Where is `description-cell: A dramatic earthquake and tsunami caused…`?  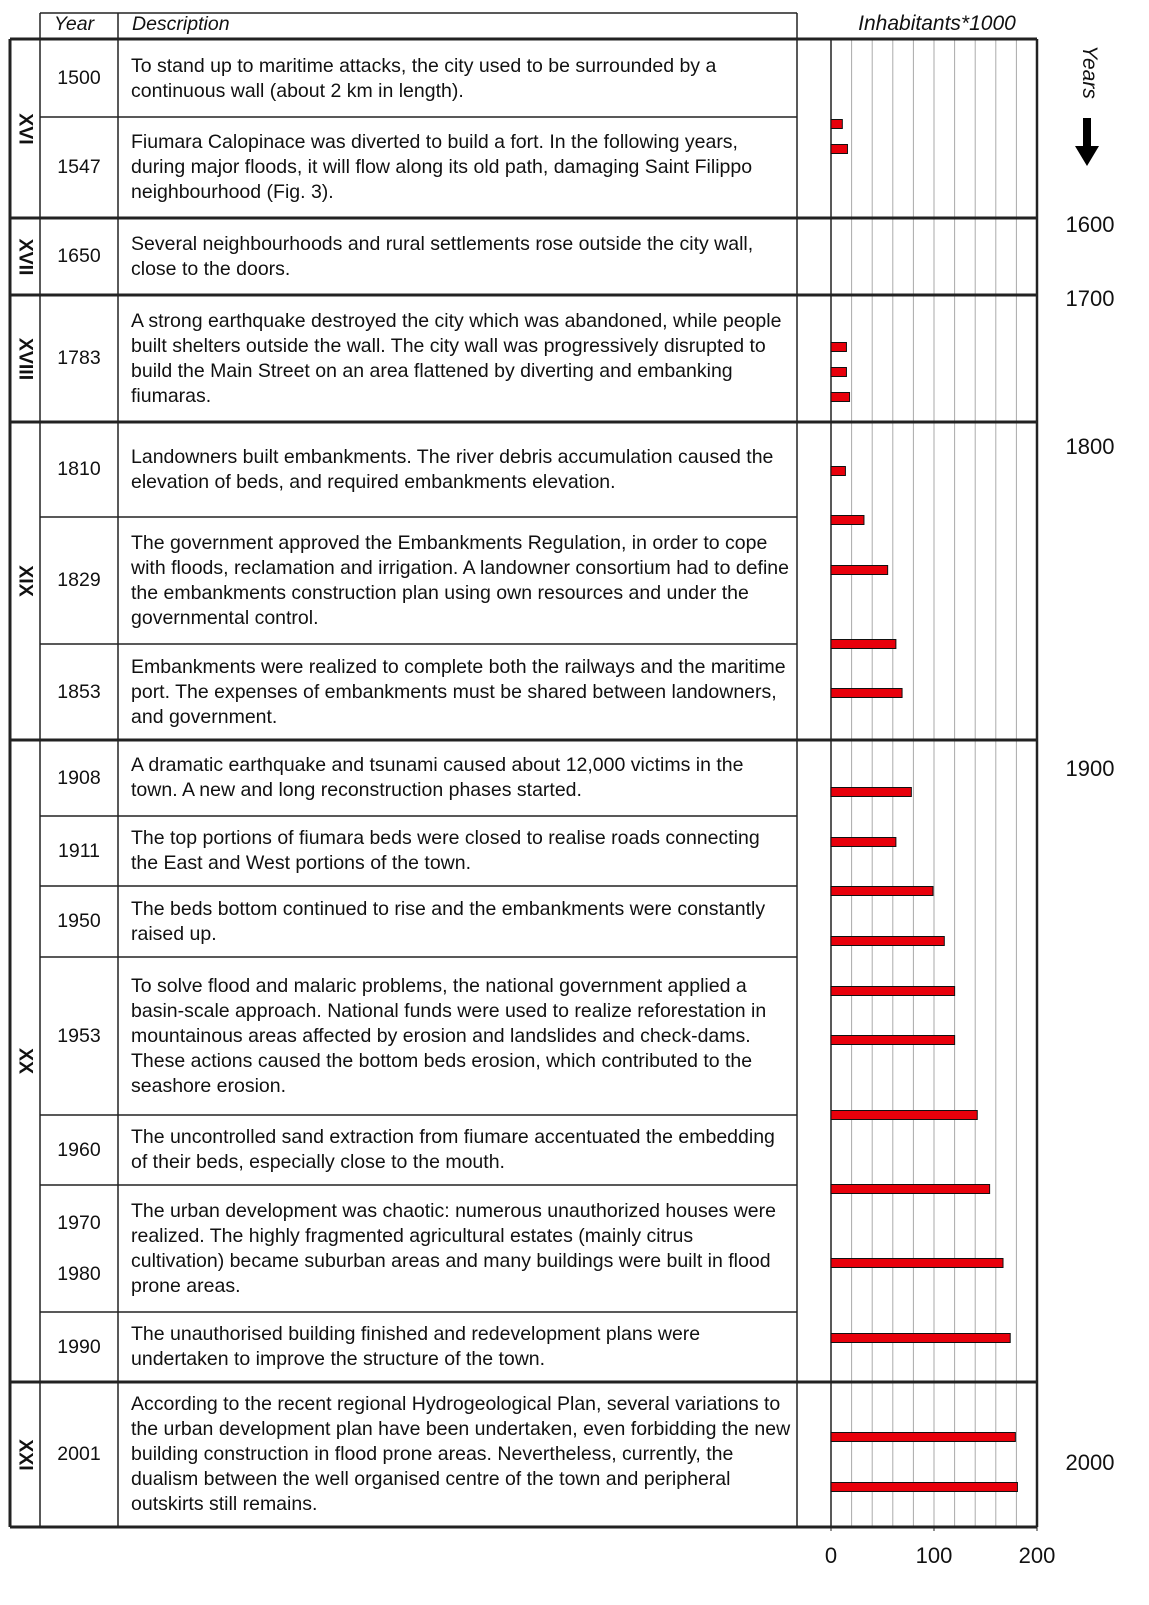 description-cell: A dramatic earthquake and tsunami caused… is located at coordinates (437, 777).